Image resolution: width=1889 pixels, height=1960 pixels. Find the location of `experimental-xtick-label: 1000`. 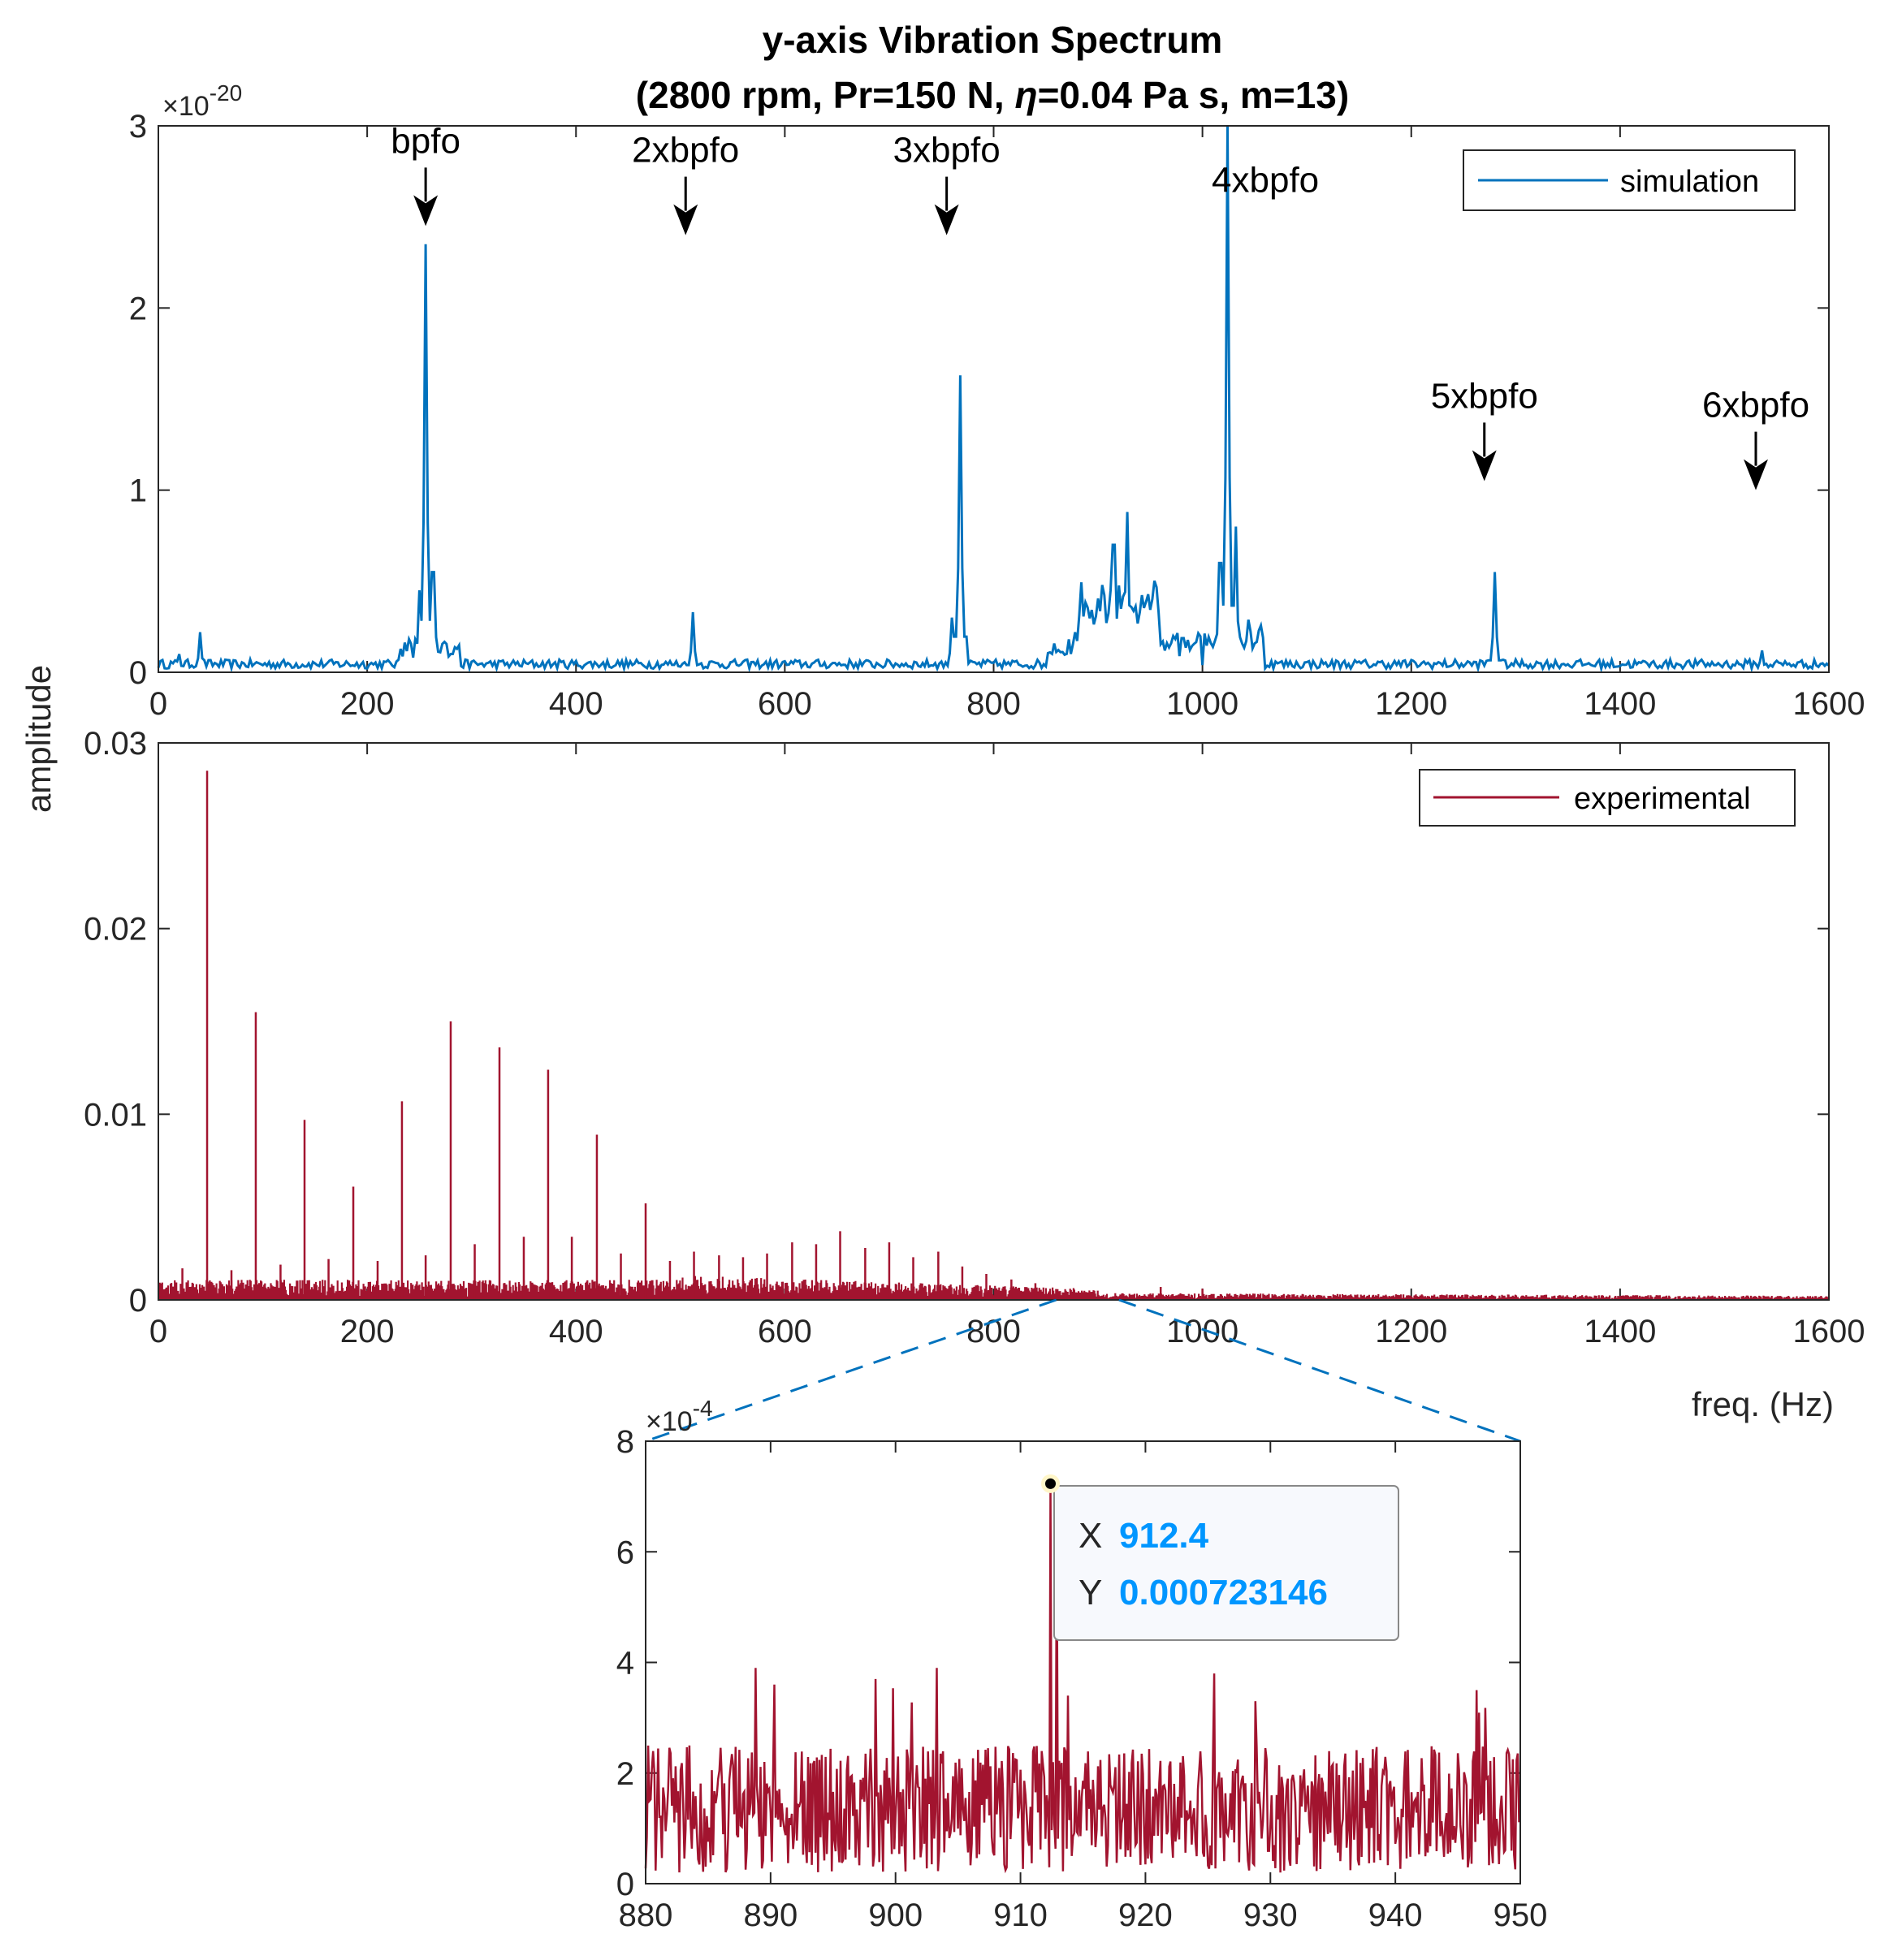

experimental-xtick-label: 1000 is located at coordinates (1202, 1331).